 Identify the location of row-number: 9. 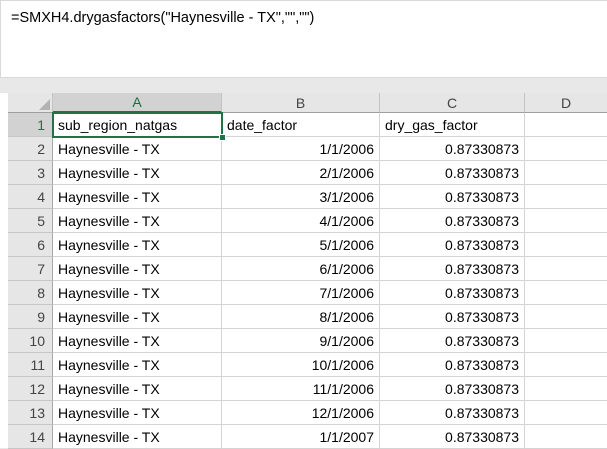
(30, 317).